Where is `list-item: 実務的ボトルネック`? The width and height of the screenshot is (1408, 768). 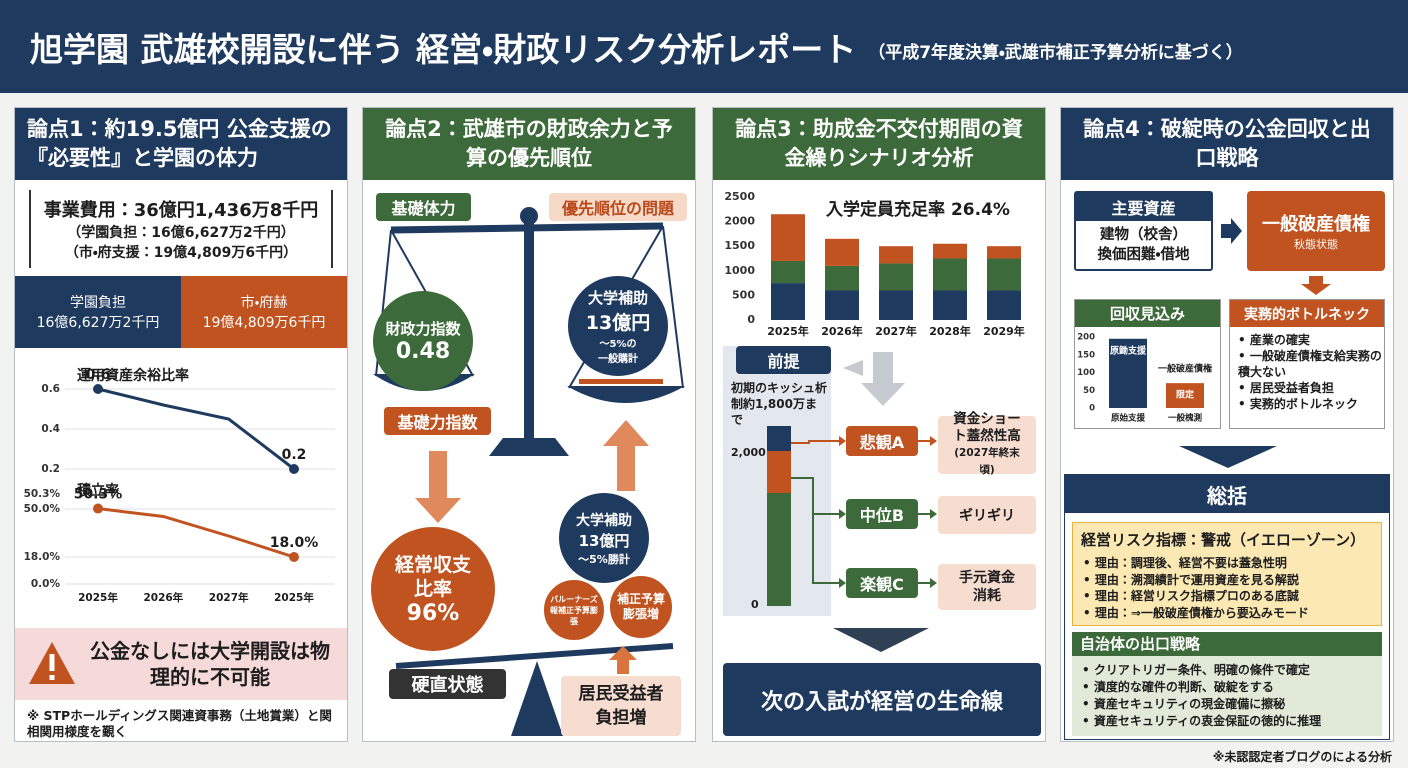
list-item: 実務的ボトルネック is located at coordinates (1310, 404).